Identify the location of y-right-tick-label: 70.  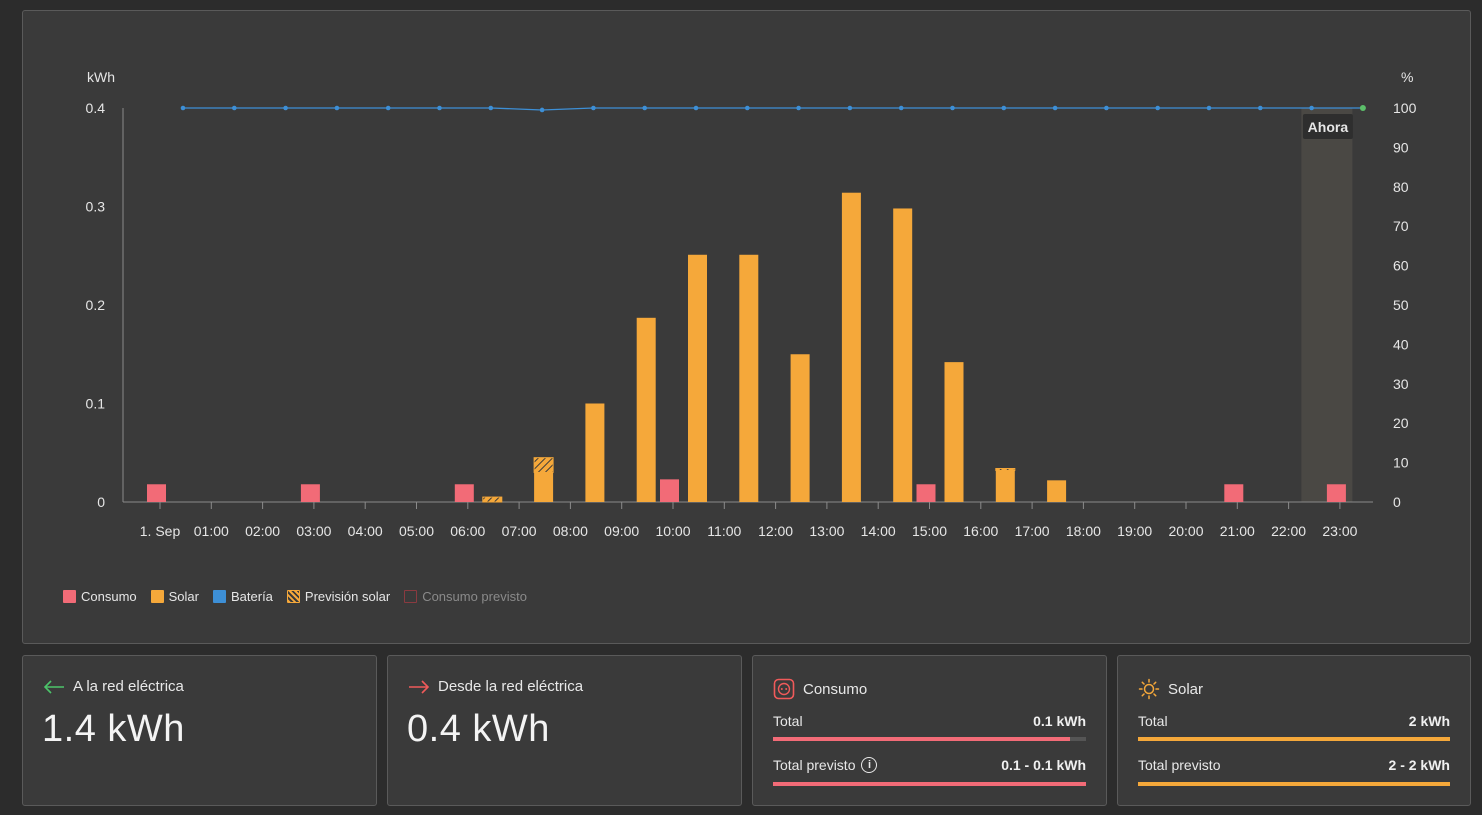
(1401, 226).